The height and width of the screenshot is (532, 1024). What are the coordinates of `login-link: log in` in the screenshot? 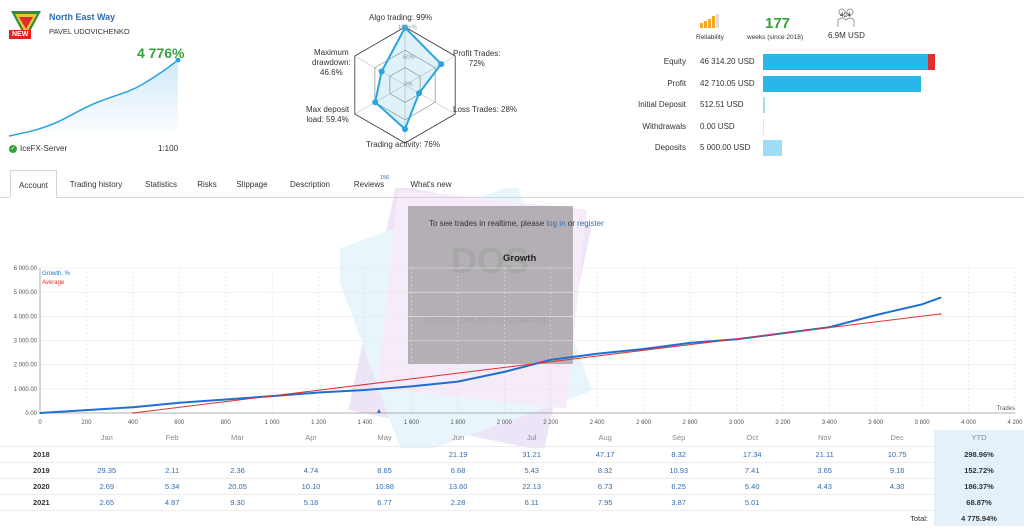 It's located at (556, 223).